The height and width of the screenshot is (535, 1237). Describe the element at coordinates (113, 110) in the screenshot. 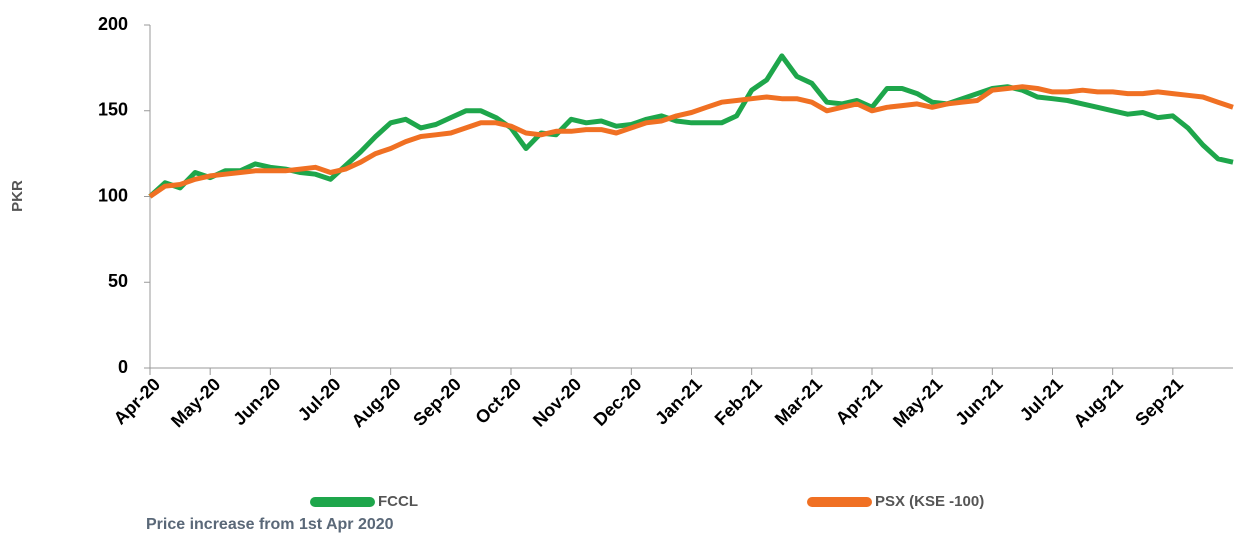

I see `y-tick-label: 150` at that location.